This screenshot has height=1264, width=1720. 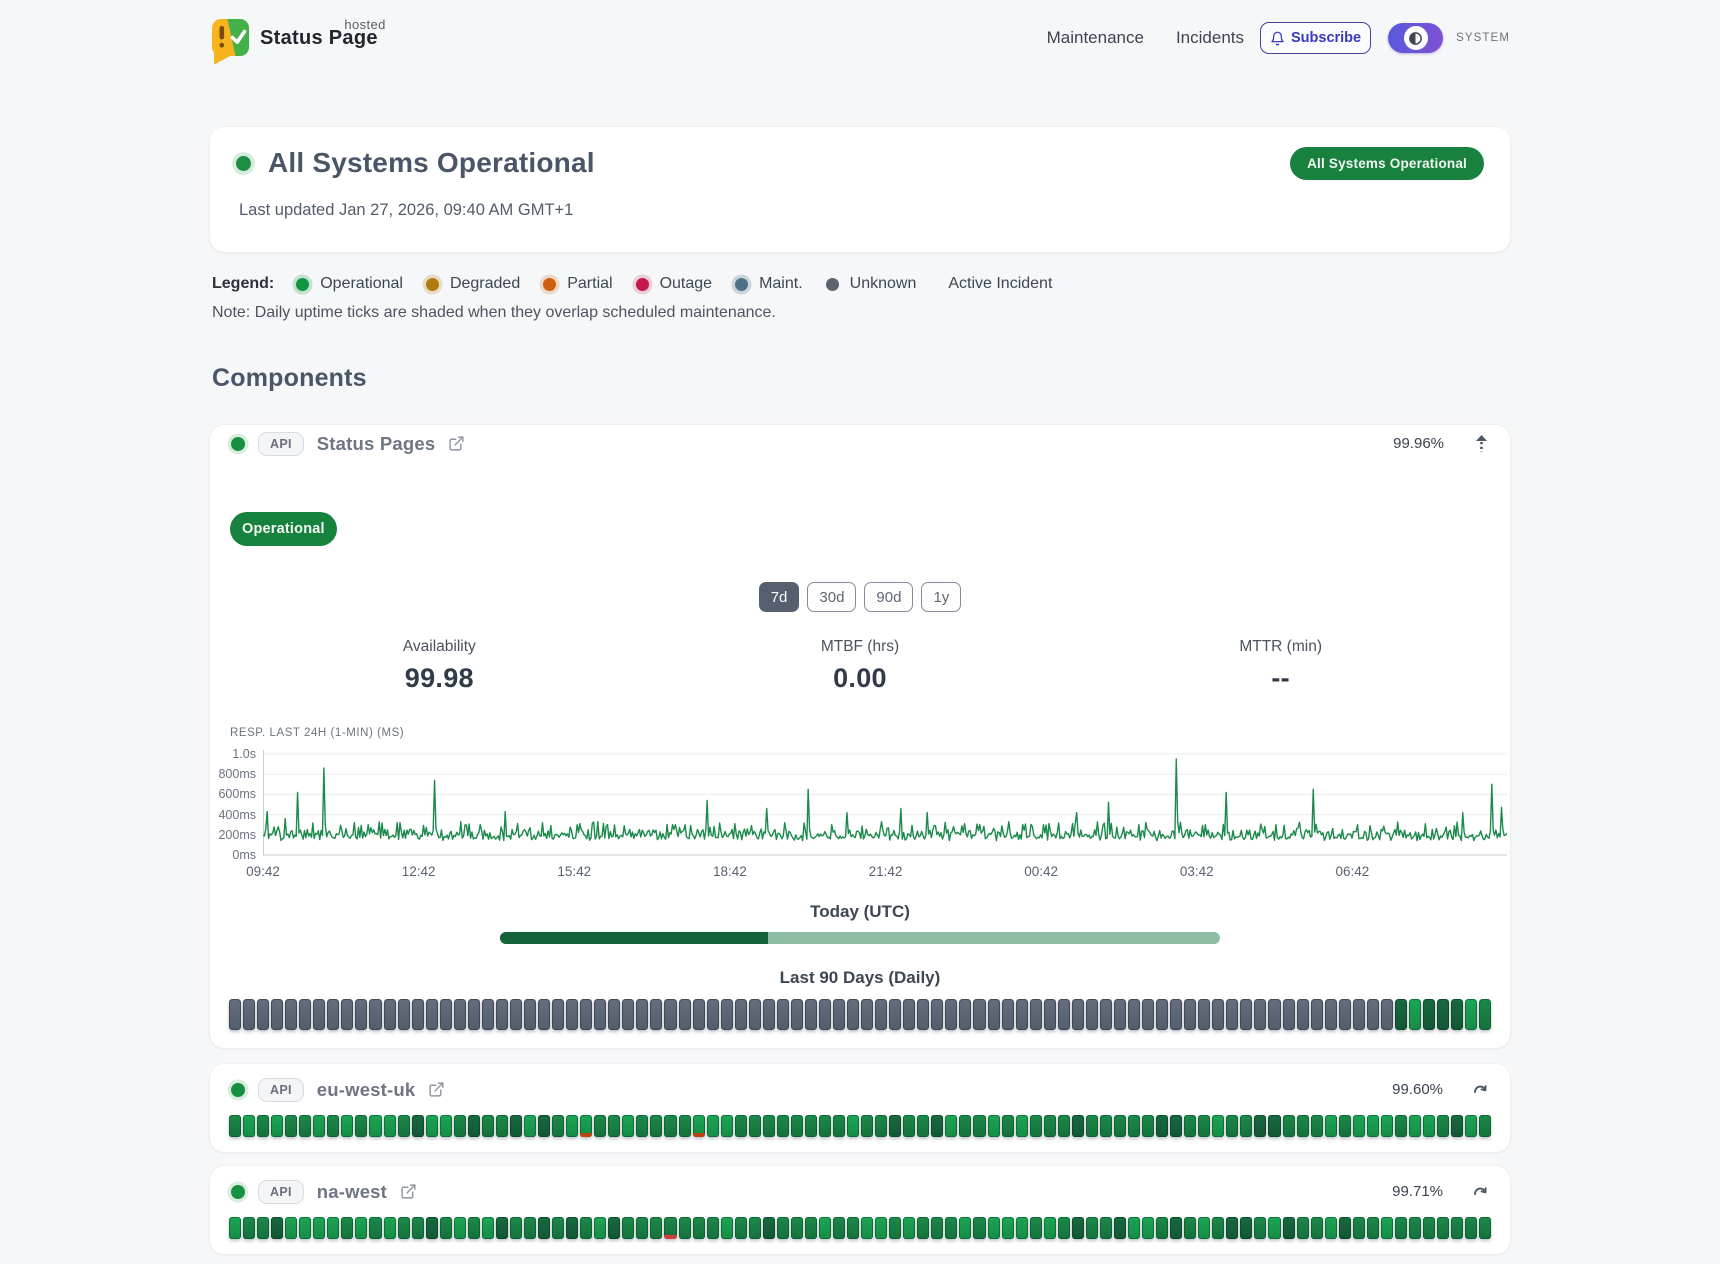 What do you see at coordinates (283, 529) in the screenshot?
I see `component-status-badge: Operational` at bounding box center [283, 529].